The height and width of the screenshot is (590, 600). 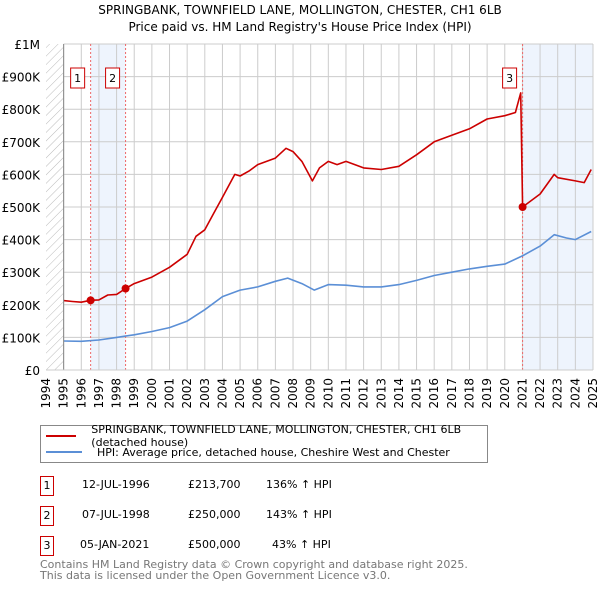 What do you see at coordinates (328, 393) in the screenshot?
I see `x-tick-label: 2010` at bounding box center [328, 393].